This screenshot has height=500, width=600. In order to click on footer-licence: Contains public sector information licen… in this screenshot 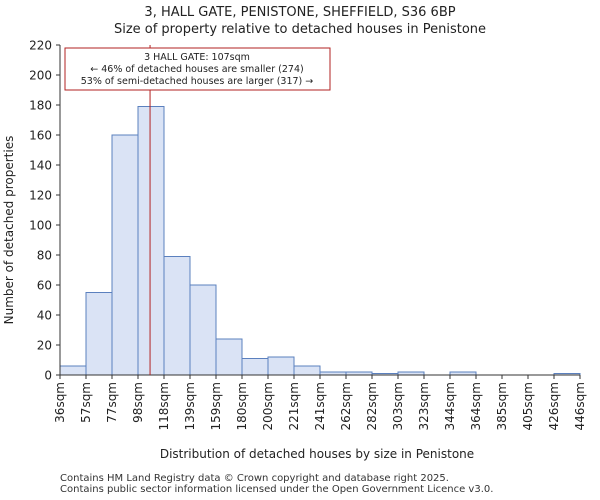, I will do `click(277, 489)`.